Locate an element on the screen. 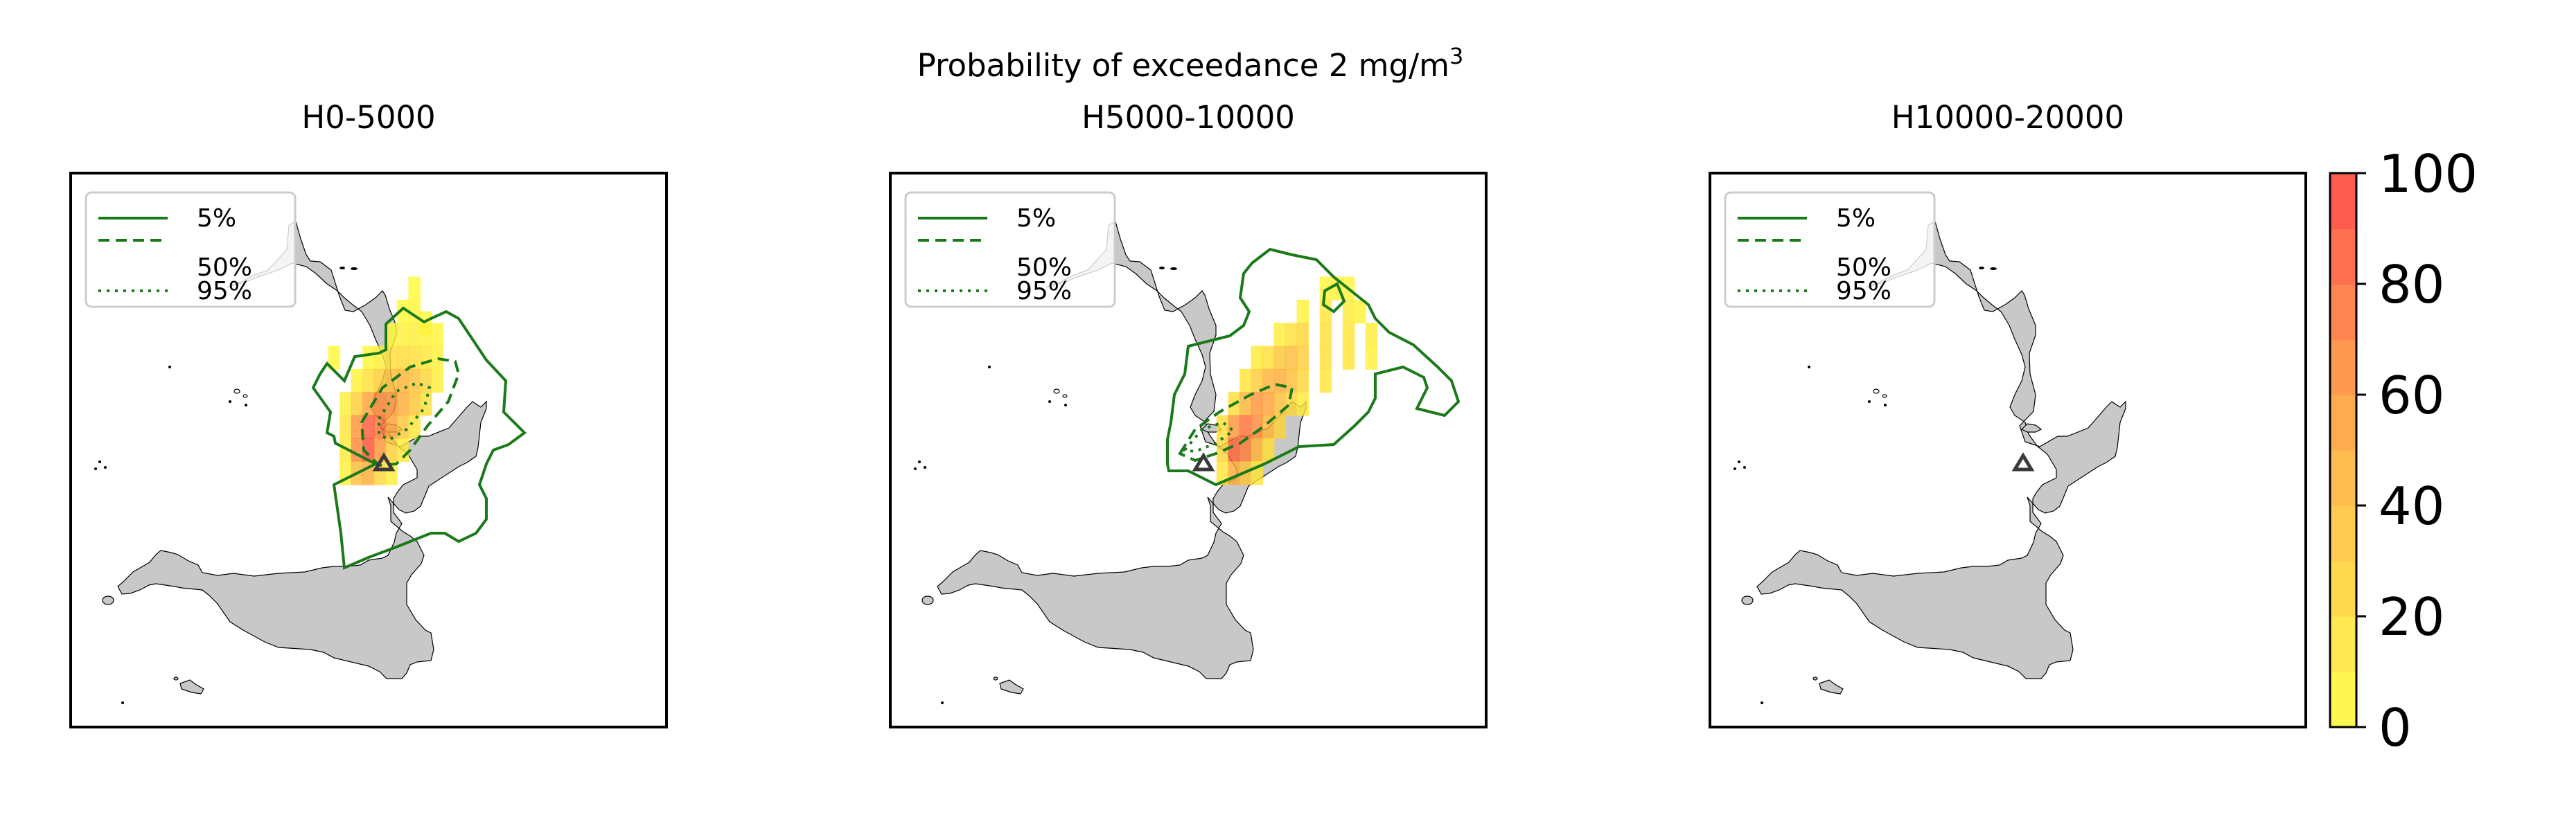  figure-suptitle: Probability of exceedance 2 mg/m3 is located at coordinates (1190, 64).